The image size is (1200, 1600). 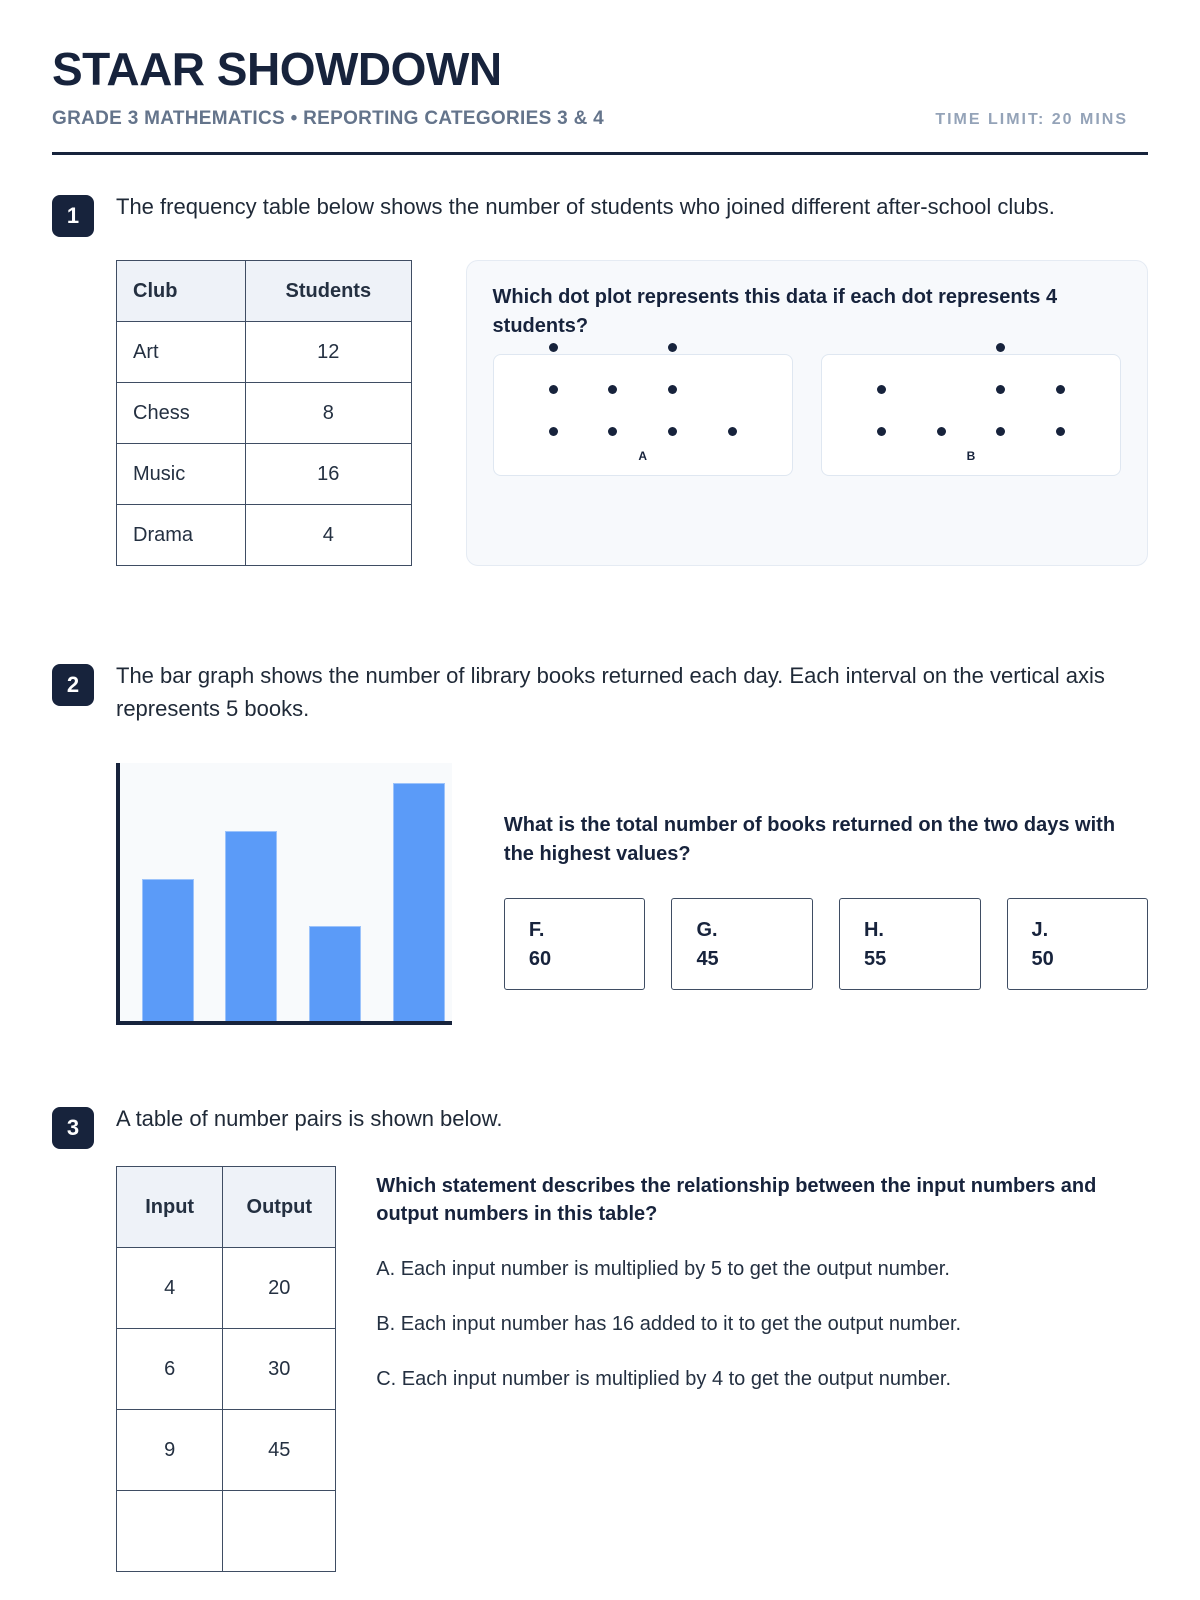 I want to click on table-header-row: Input Output, so click(x=226, y=1207).